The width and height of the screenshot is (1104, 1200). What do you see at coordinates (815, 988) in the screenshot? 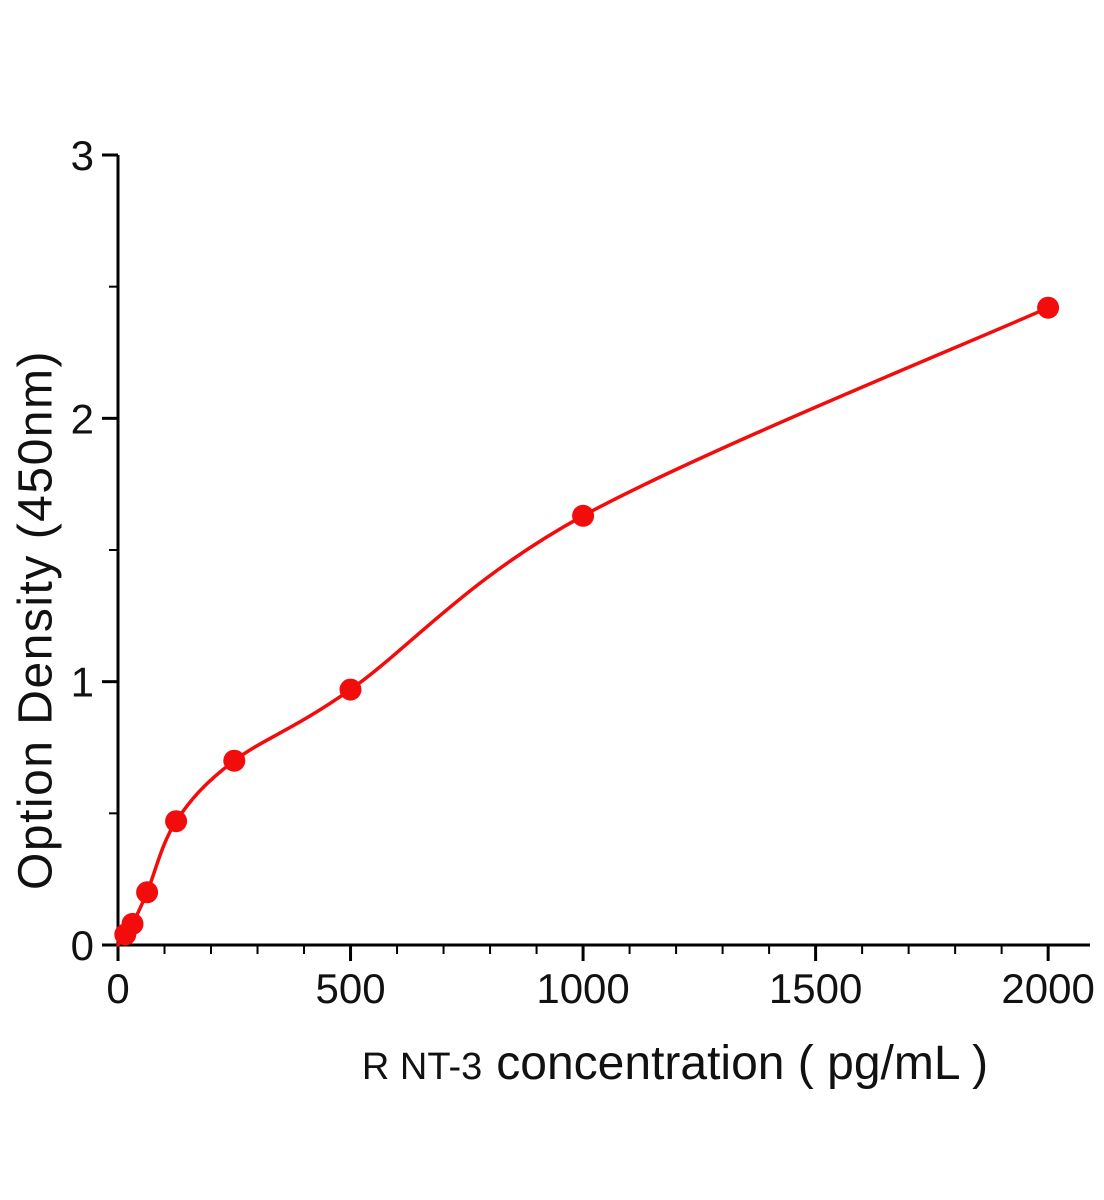
I see `x-tick-label: 1500` at bounding box center [815, 988].